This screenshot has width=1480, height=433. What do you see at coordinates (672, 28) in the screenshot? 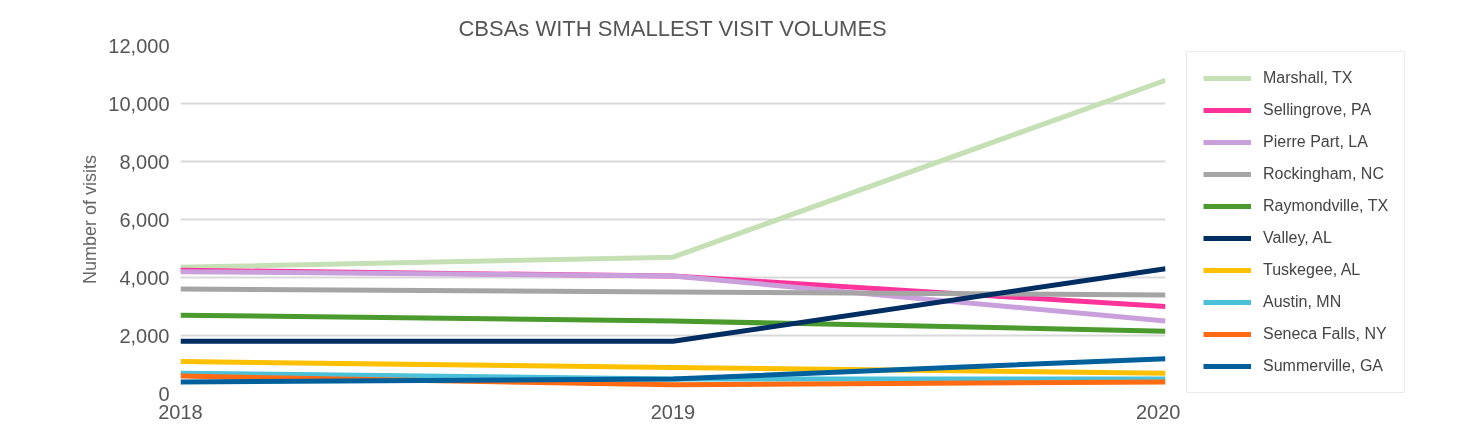
I see `chart-title: CBSAs WITH SMALLEST VISIT VOLUMES` at bounding box center [672, 28].